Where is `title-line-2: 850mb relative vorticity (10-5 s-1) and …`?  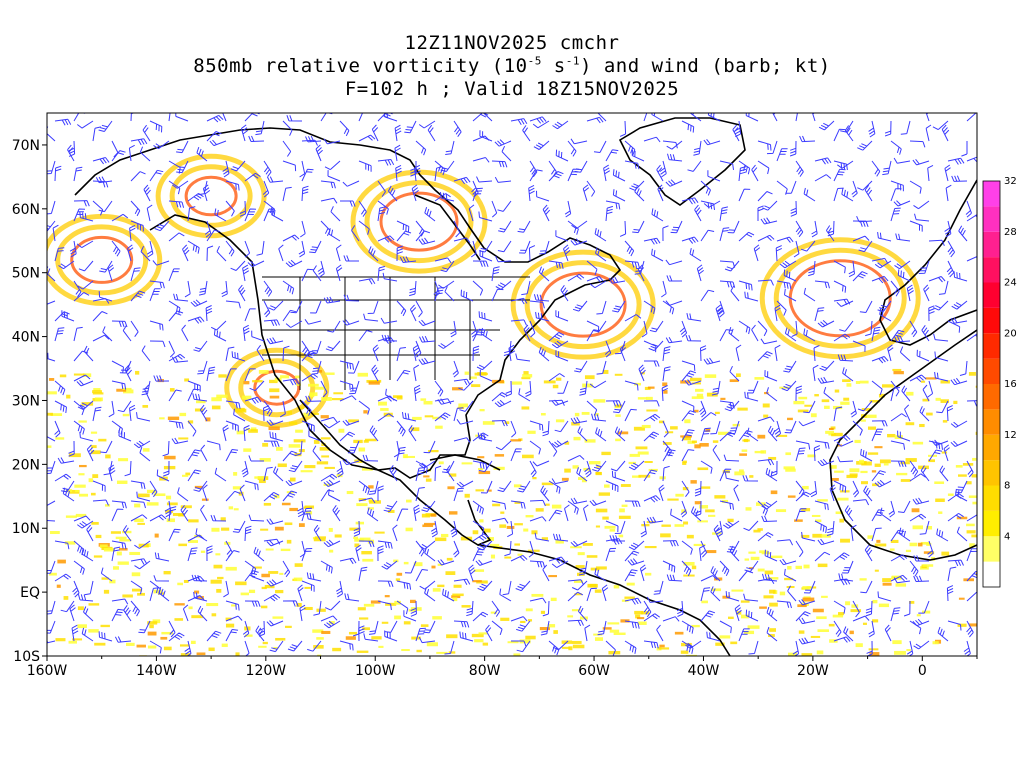 title-line-2: 850mb relative vorticity (10-5 s-1) and … is located at coordinates (512, 66).